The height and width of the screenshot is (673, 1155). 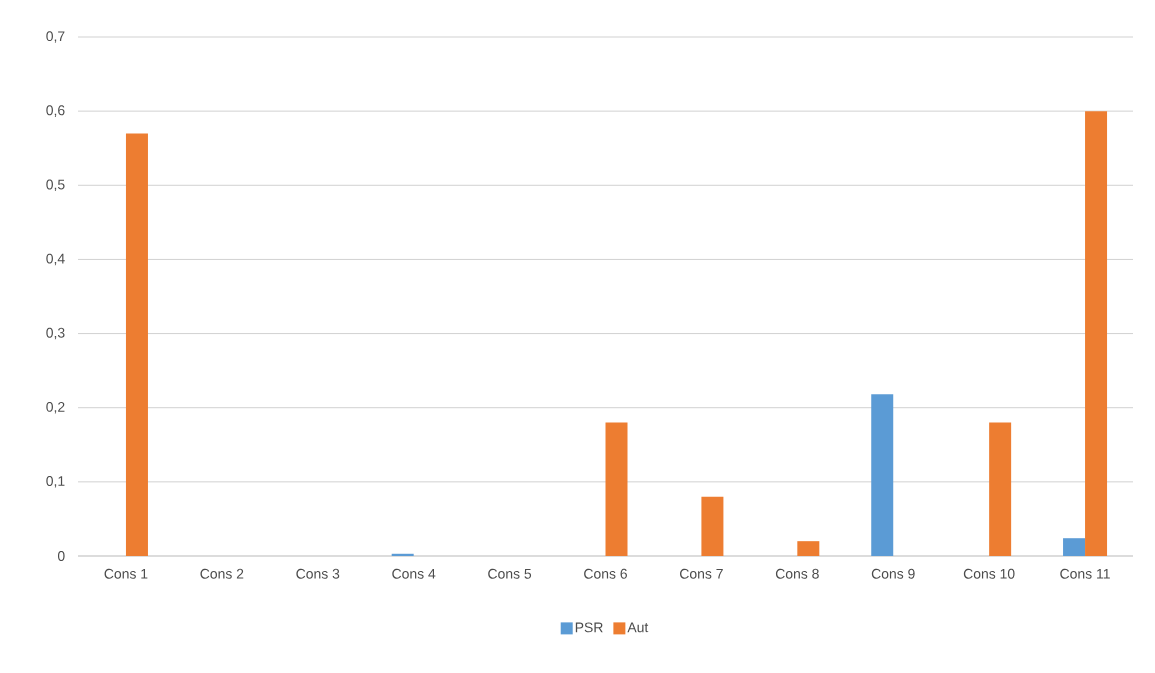 I want to click on legend-label: PSR, so click(x=589, y=627).